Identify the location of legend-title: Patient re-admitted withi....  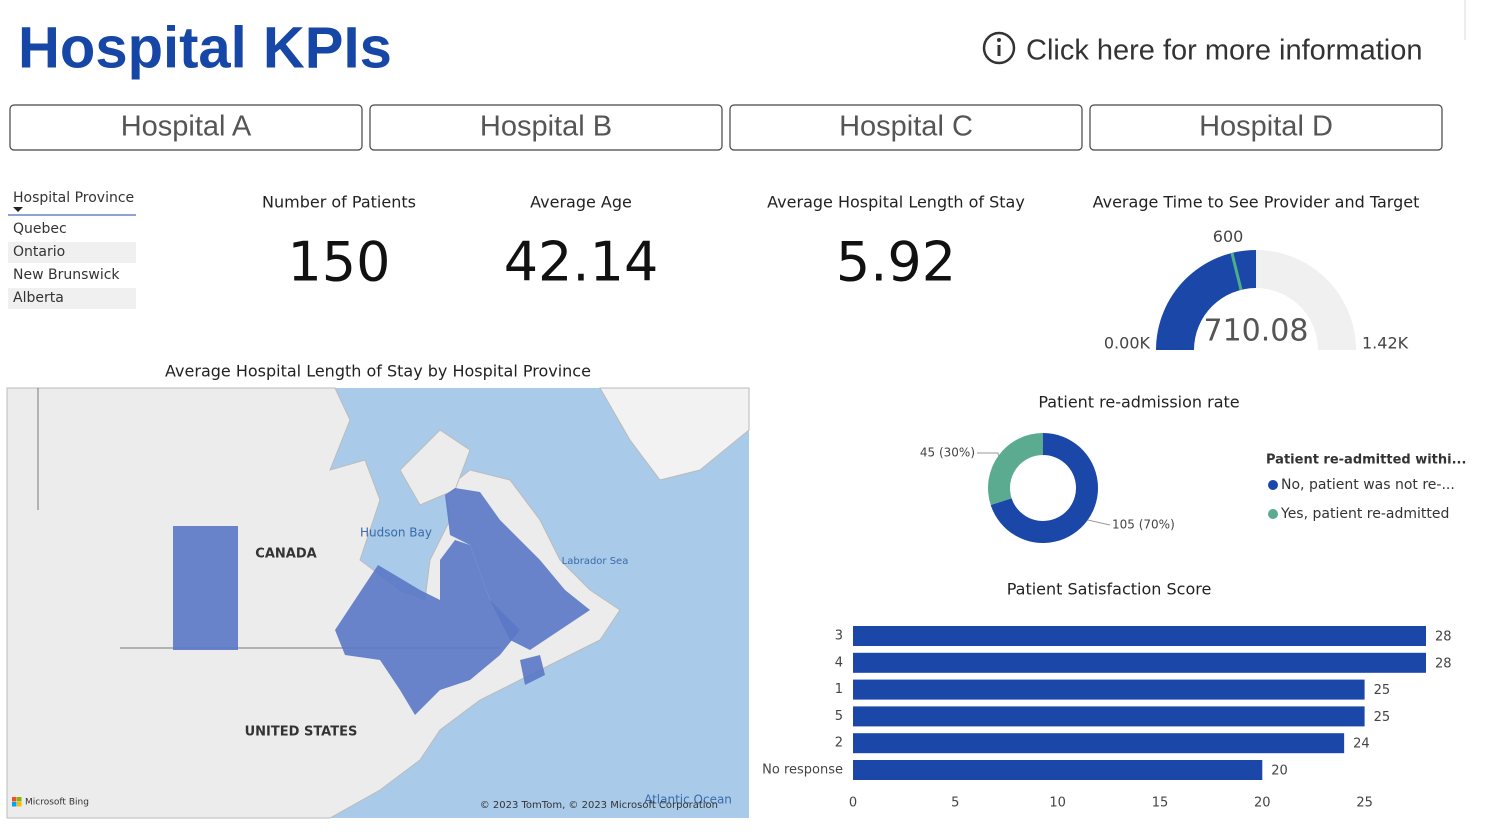
(1366, 460).